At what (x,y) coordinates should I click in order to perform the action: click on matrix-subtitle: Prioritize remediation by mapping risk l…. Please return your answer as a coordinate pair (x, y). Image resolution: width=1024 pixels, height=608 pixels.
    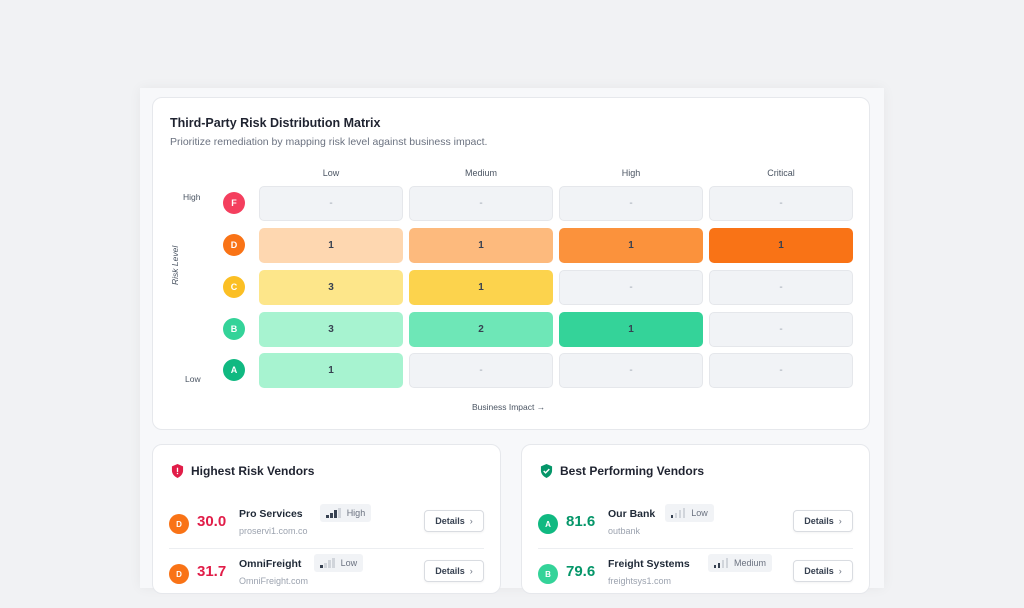
    Looking at the image, I should click on (329, 142).